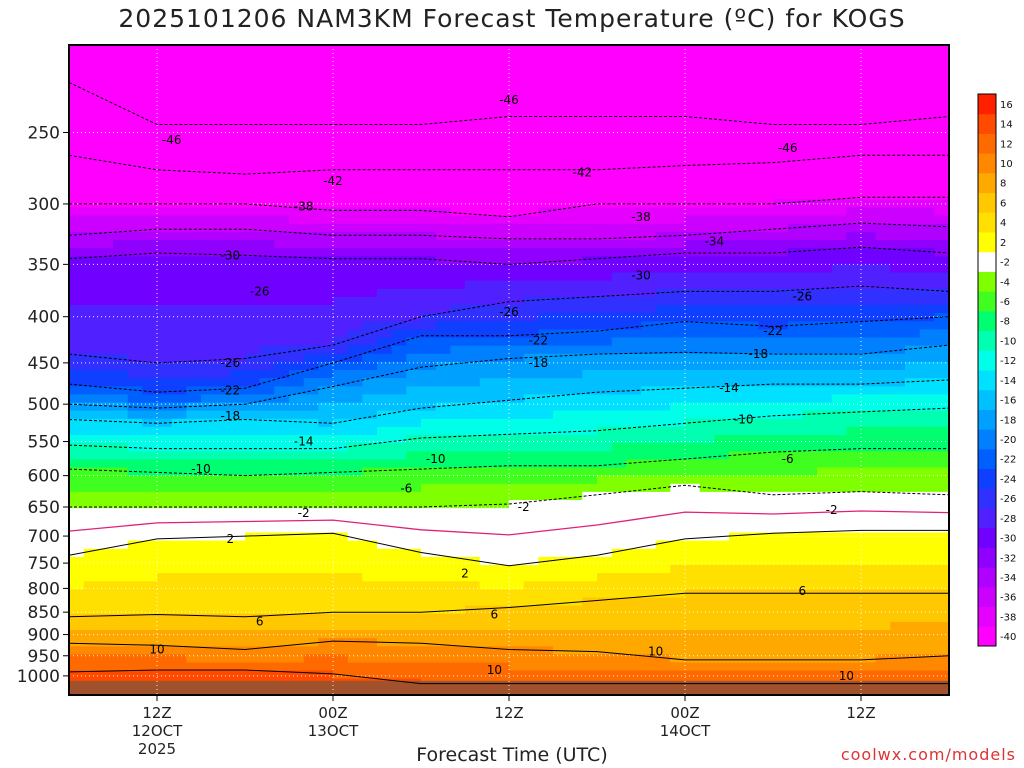 The height and width of the screenshot is (768, 1024). What do you see at coordinates (509, 312) in the screenshot?
I see `contour-label: -26` at bounding box center [509, 312].